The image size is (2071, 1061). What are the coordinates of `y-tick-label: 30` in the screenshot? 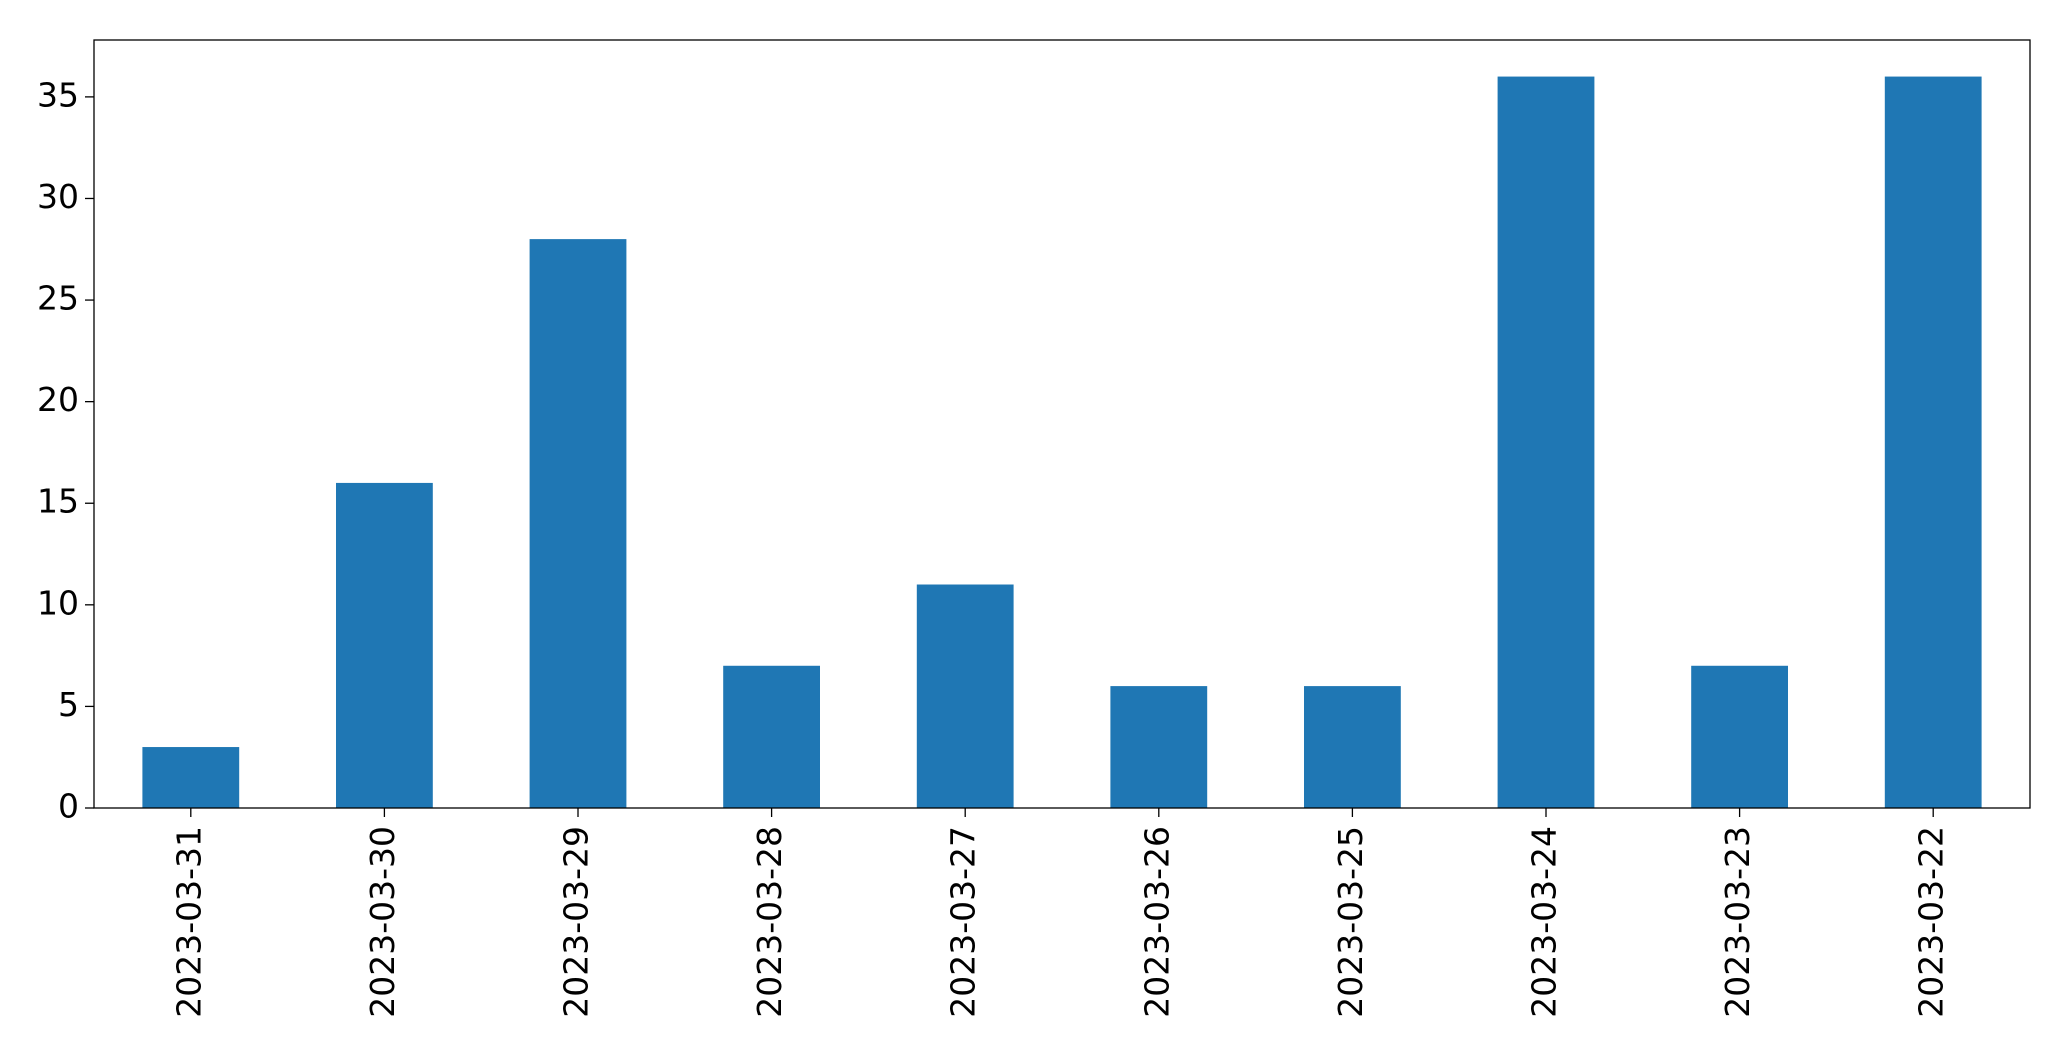 It's located at (58, 196).